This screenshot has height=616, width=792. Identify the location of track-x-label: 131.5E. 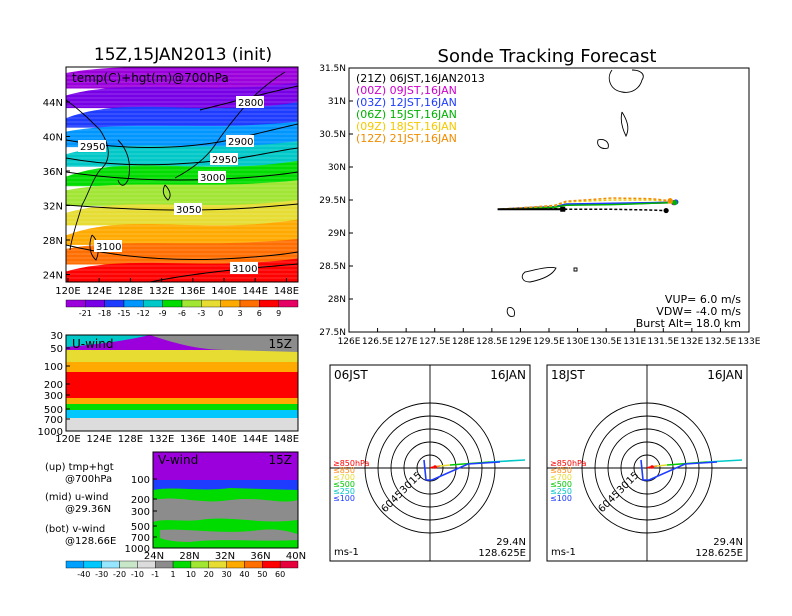
(664, 342).